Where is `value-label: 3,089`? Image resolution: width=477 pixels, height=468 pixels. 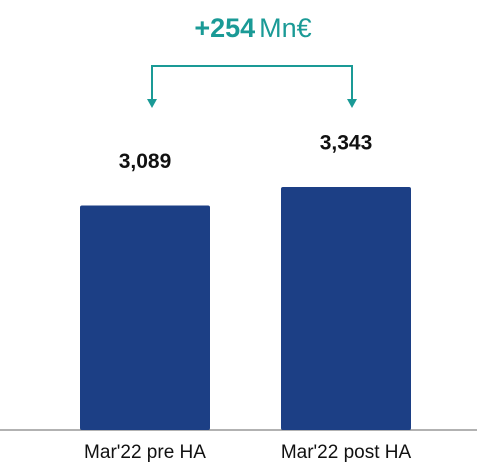
value-label: 3,089 is located at coordinates (145, 161).